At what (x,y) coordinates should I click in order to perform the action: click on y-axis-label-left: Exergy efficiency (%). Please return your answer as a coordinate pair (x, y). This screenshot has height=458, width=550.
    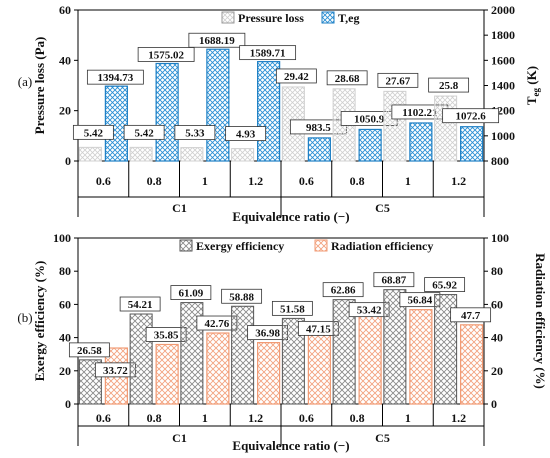
    Looking at the image, I should click on (39, 321).